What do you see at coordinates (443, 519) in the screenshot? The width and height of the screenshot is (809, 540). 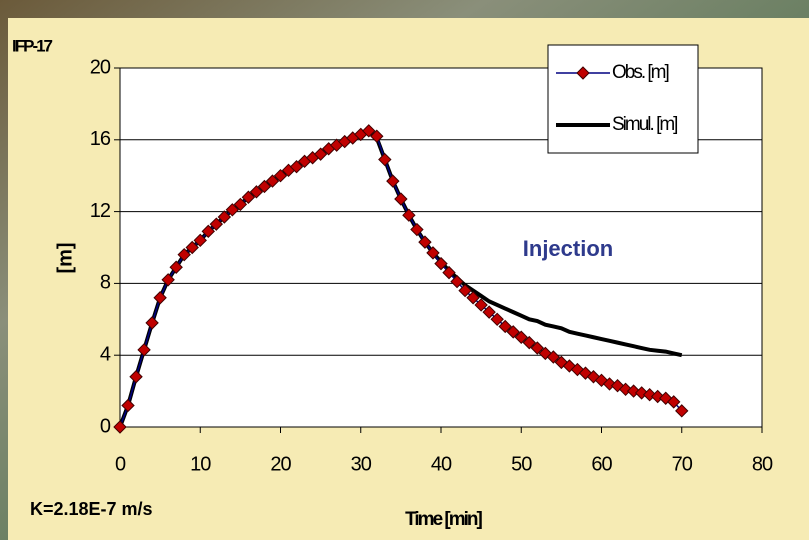 I see `x-axis-label: Time [min]` at bounding box center [443, 519].